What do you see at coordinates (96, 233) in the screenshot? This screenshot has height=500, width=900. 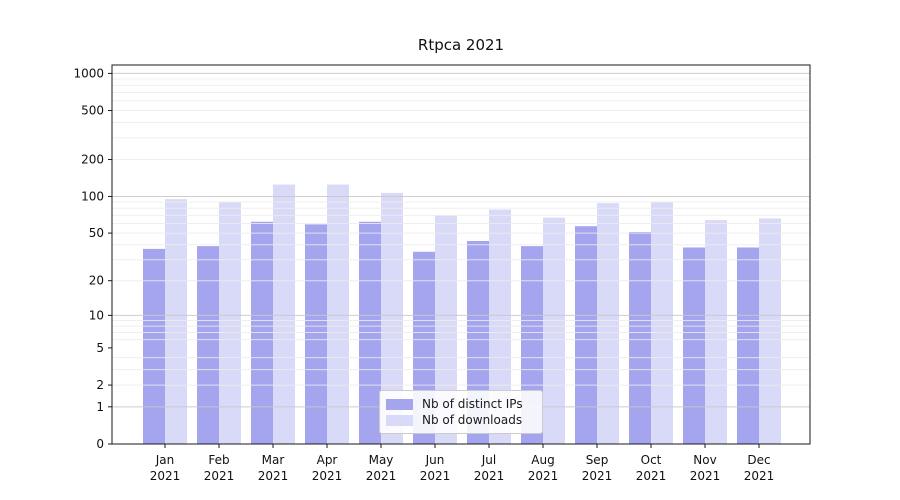 I see `y-tick-label-50: 50` at bounding box center [96, 233].